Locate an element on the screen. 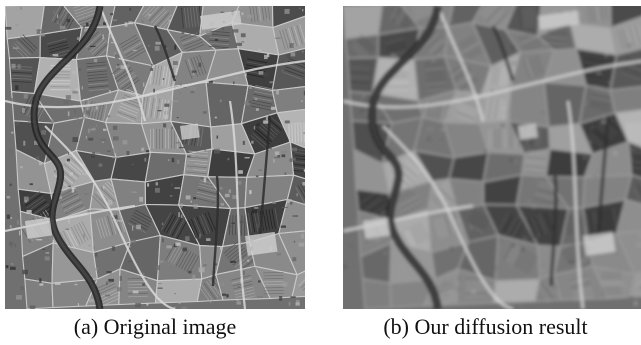 The width and height of the screenshot is (641, 345). caption-original-image: (a) Original image is located at coordinates (155, 326).